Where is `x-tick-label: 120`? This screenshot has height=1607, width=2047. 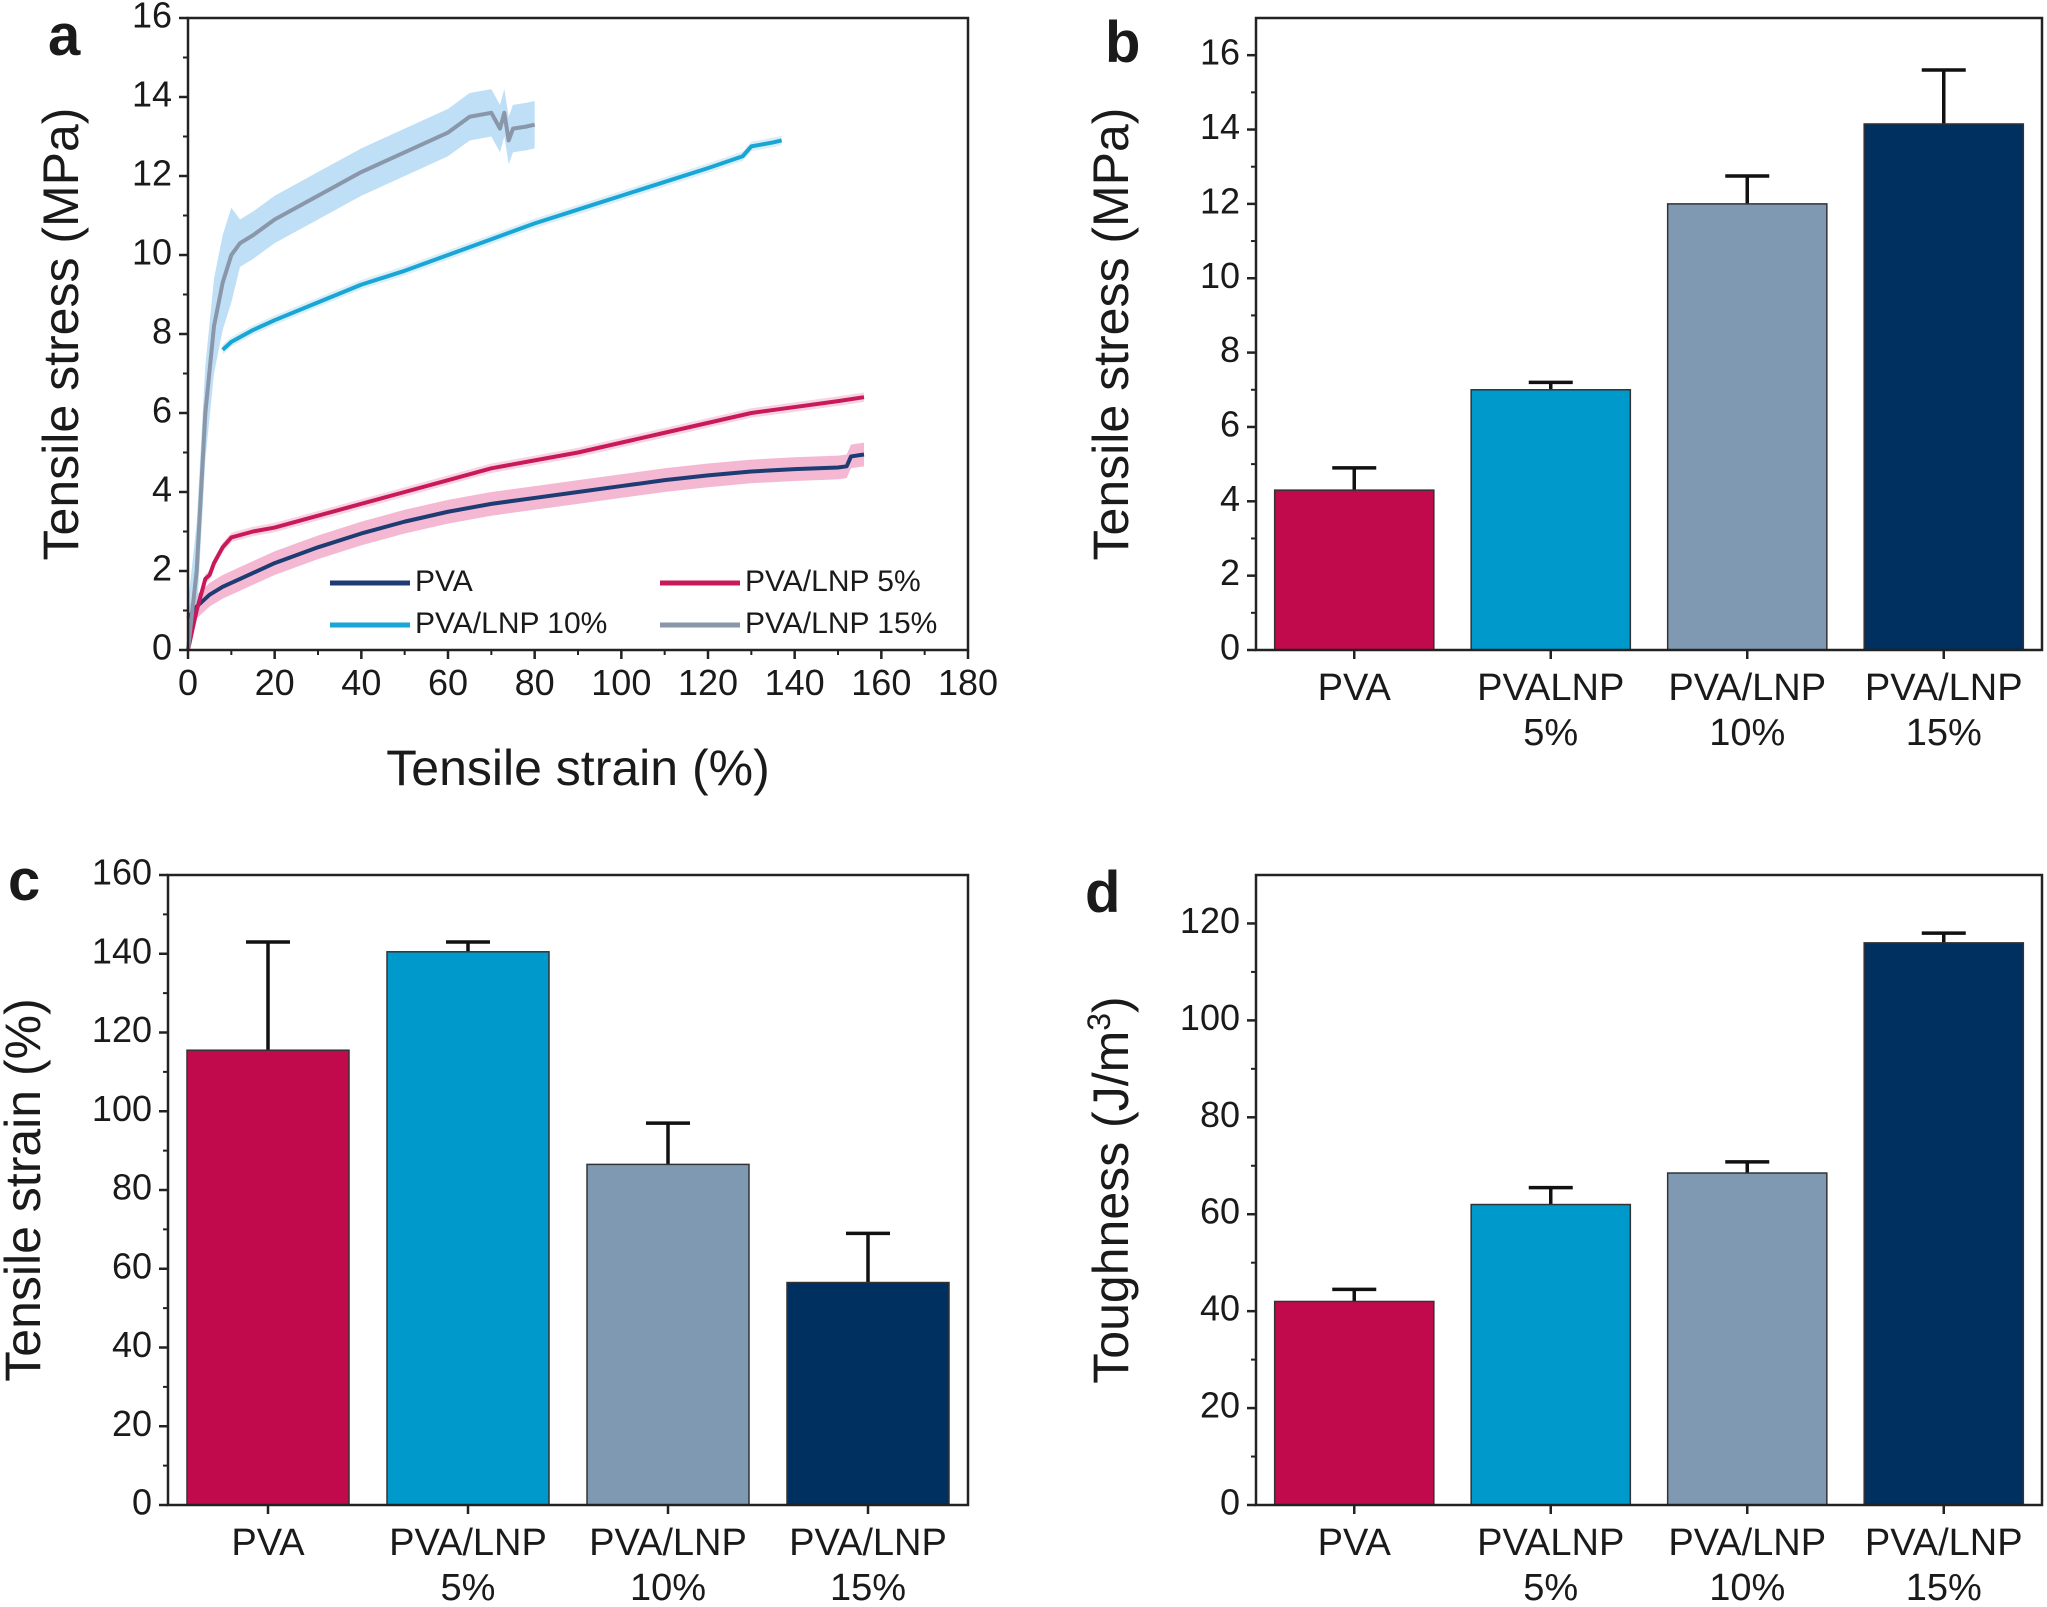 x-tick-label: 120 is located at coordinates (708, 682).